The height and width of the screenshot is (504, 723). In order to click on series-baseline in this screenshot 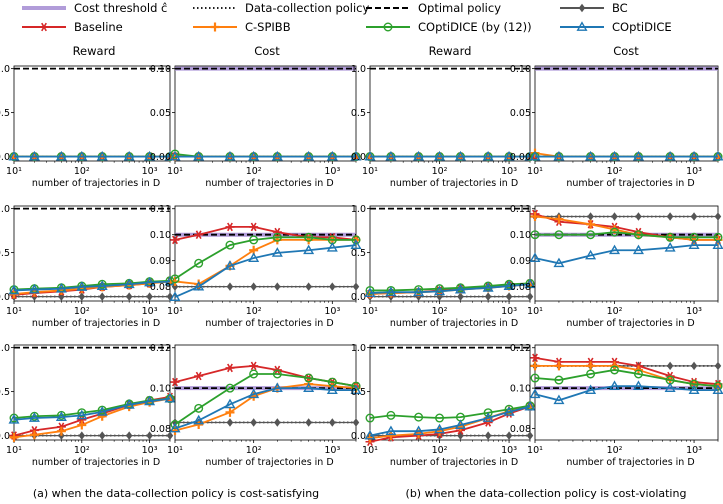, I will do `click(265, 233)`.